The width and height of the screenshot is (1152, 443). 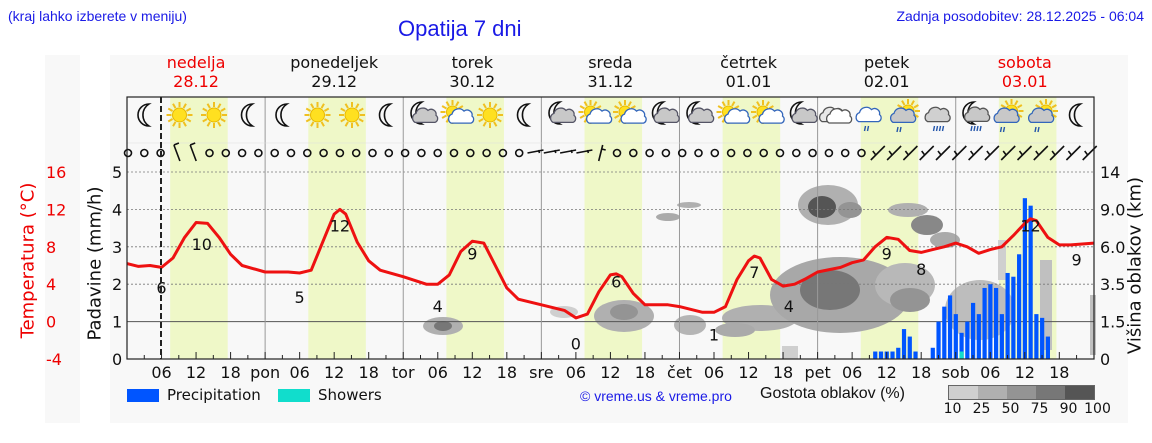 What do you see at coordinates (832, 393) in the screenshot?
I see `cloud-density-label: Gostota oblakov (%)` at bounding box center [832, 393].